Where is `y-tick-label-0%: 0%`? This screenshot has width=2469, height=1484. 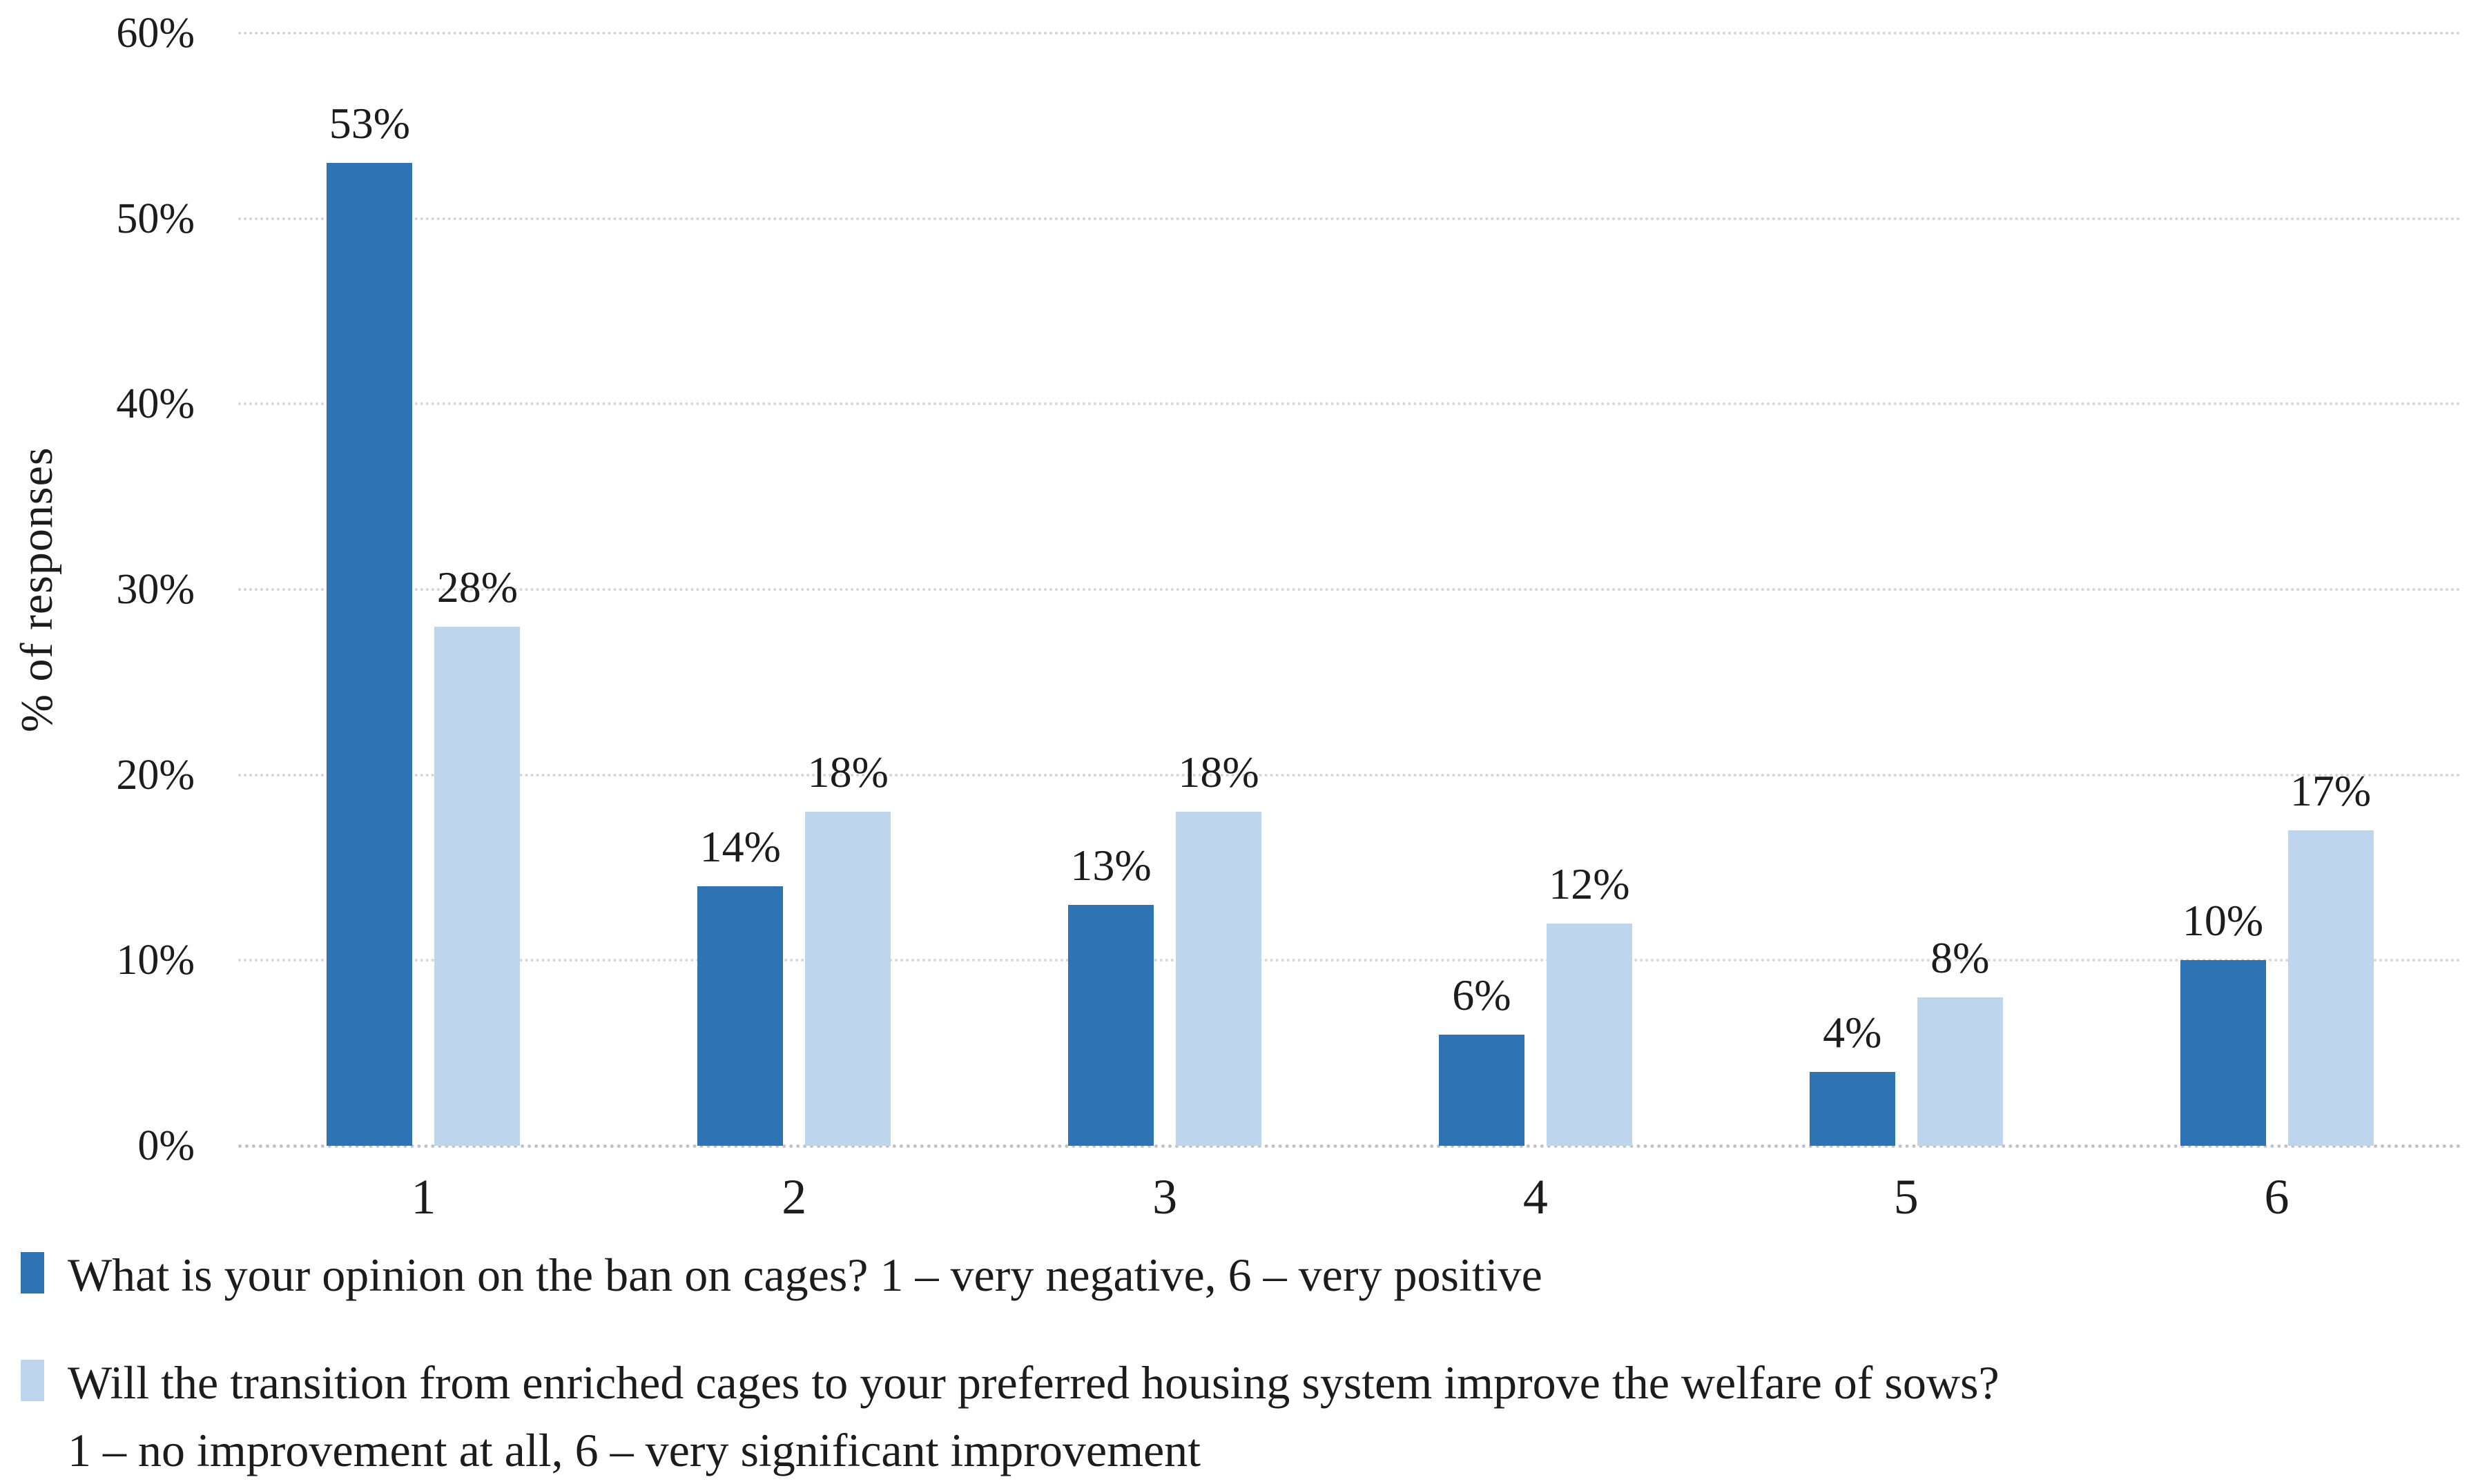 y-tick-label-0%: 0% is located at coordinates (166, 1146).